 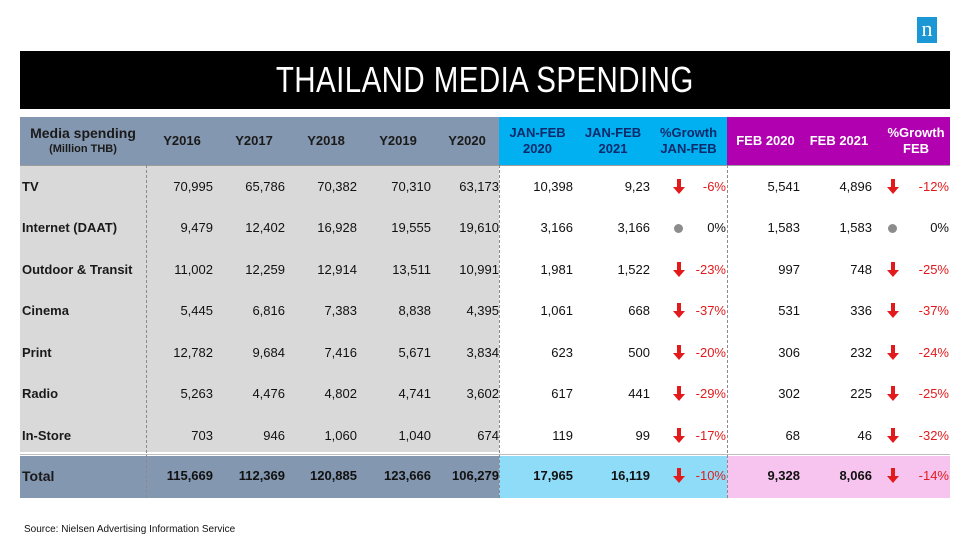 I want to click on table-row-y2018: 16,928, so click(x=337, y=227).